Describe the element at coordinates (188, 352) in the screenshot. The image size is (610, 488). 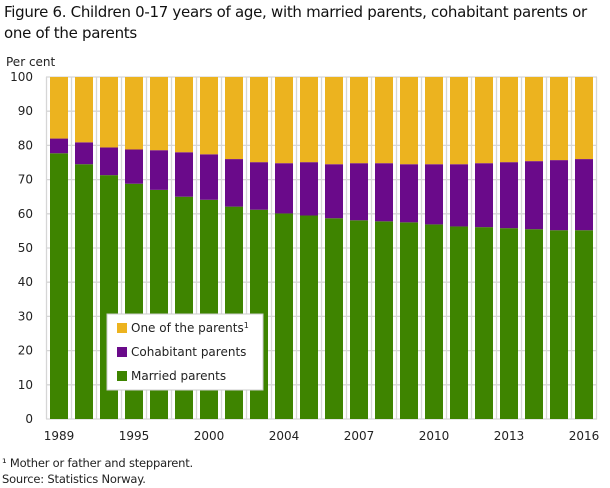
I see `legend-label: Cohabitant parents` at that location.